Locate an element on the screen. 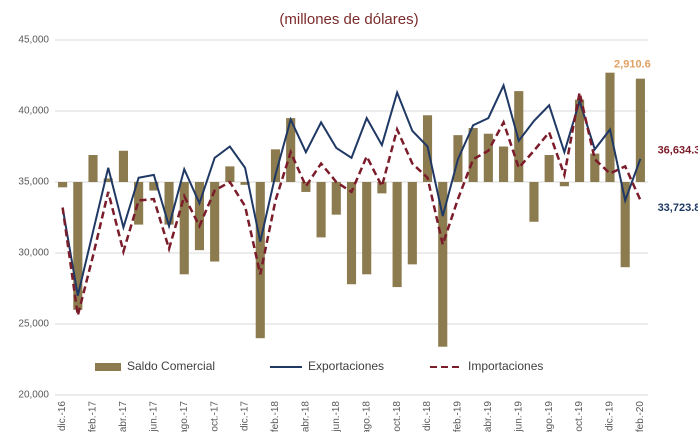 This screenshot has width=698, height=432. x-tick-label: ago.-17 is located at coordinates (184, 416).